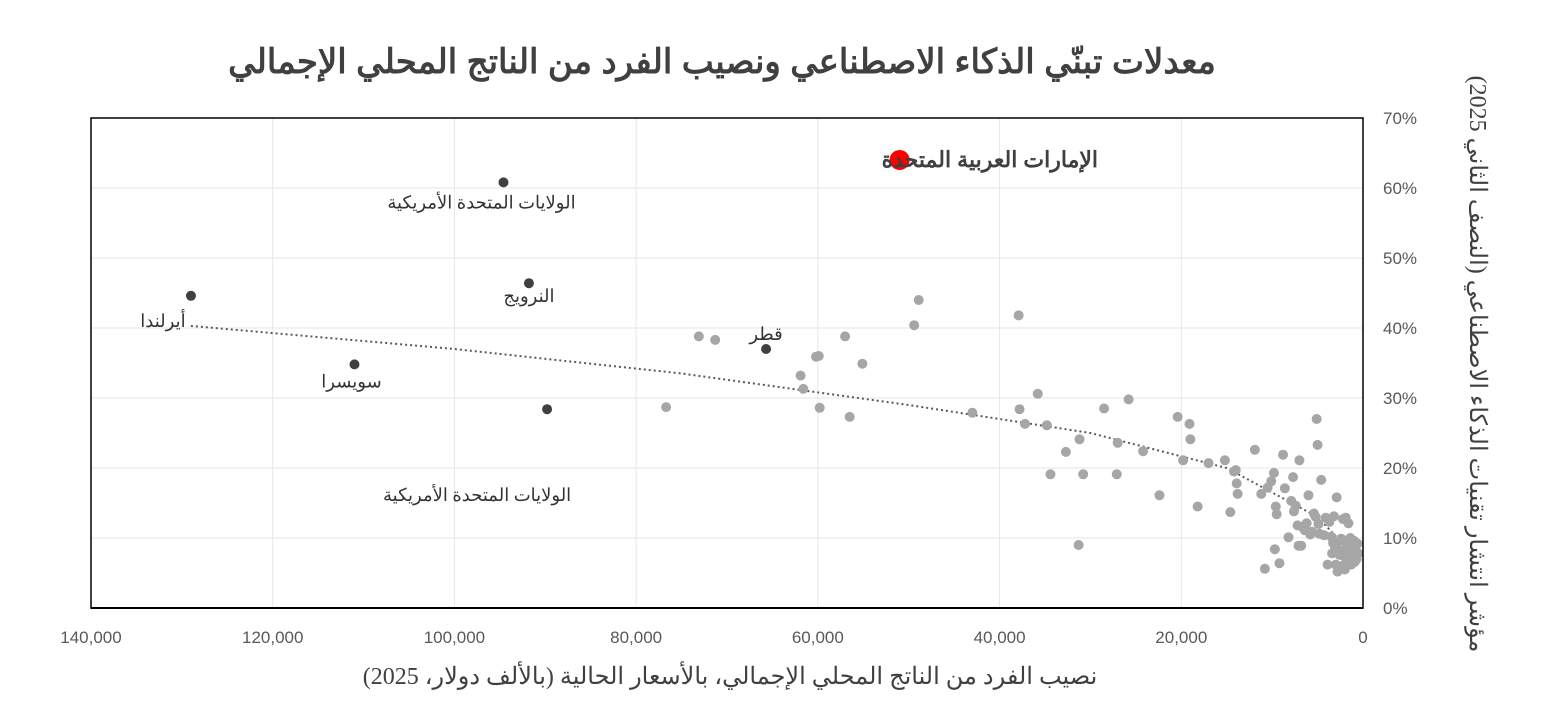 The width and height of the screenshot is (1560, 720). I want to click on x-tick-label: 0, so click(1362, 637).